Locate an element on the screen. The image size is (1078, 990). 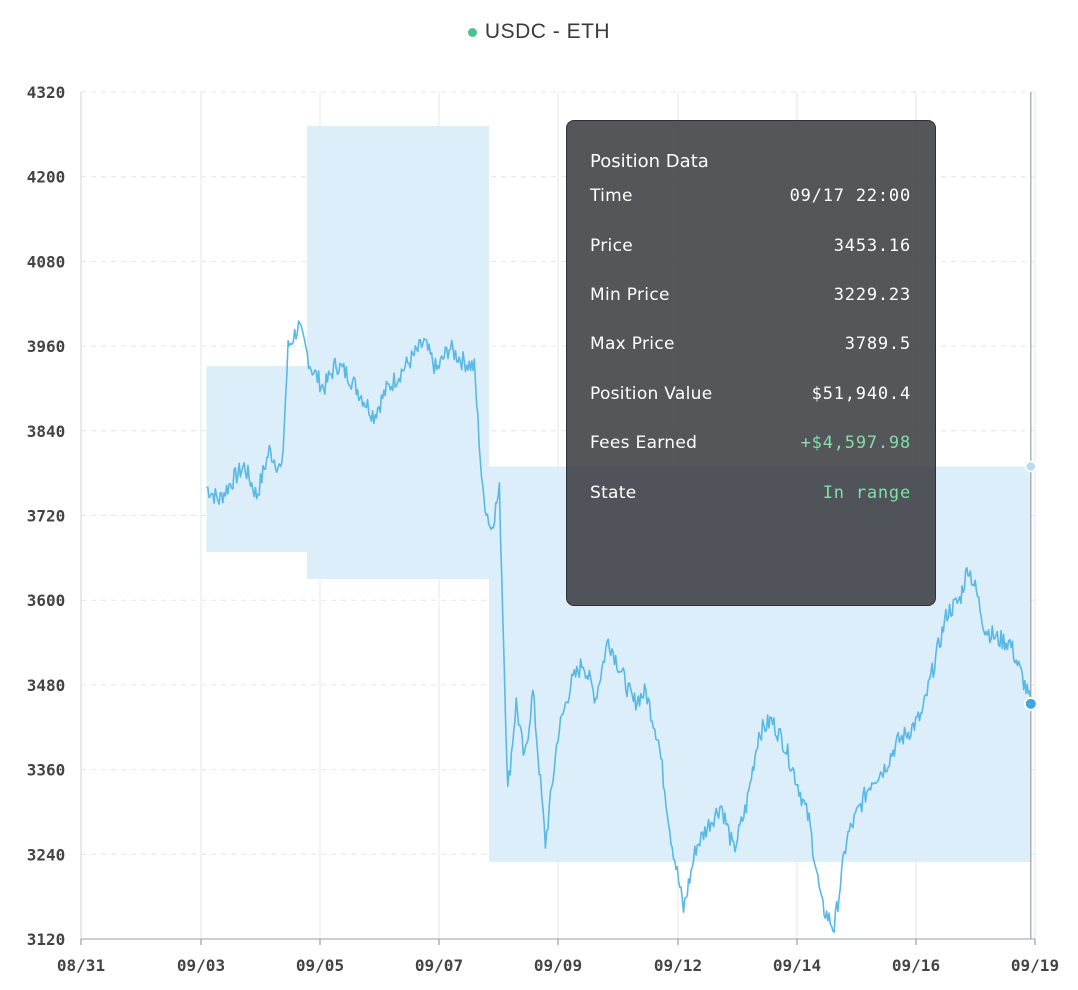
legend-dot is located at coordinates (472, 32).